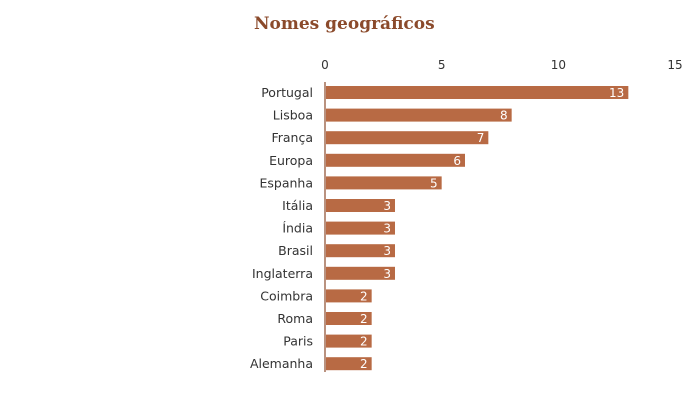 The height and width of the screenshot is (412, 698). I want to click on data-label: 5, so click(434, 183).